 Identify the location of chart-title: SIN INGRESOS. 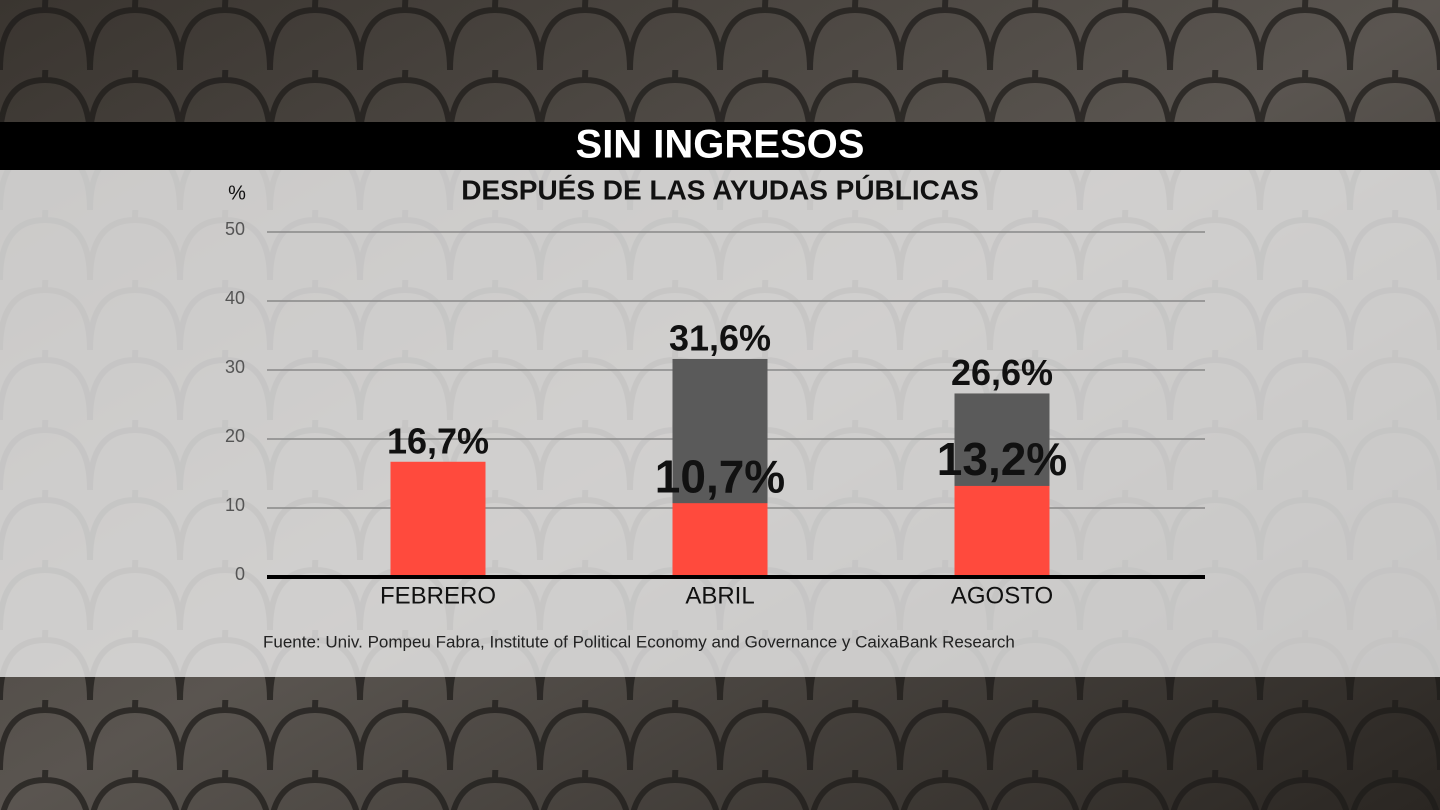
(720, 145).